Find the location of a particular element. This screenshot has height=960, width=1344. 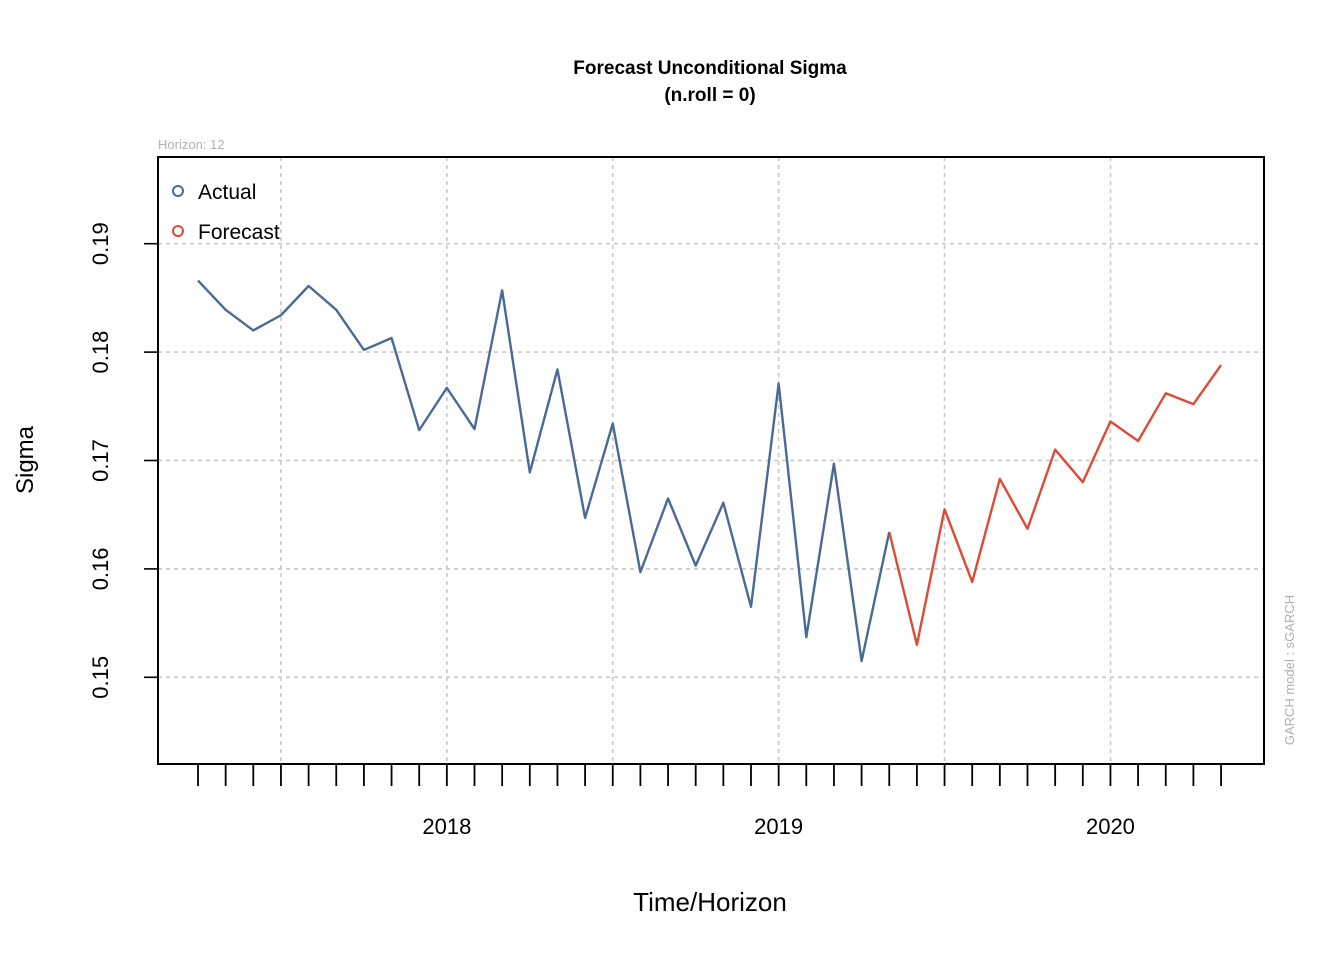

x-axis-title: Time/Horizon is located at coordinates (710, 902).